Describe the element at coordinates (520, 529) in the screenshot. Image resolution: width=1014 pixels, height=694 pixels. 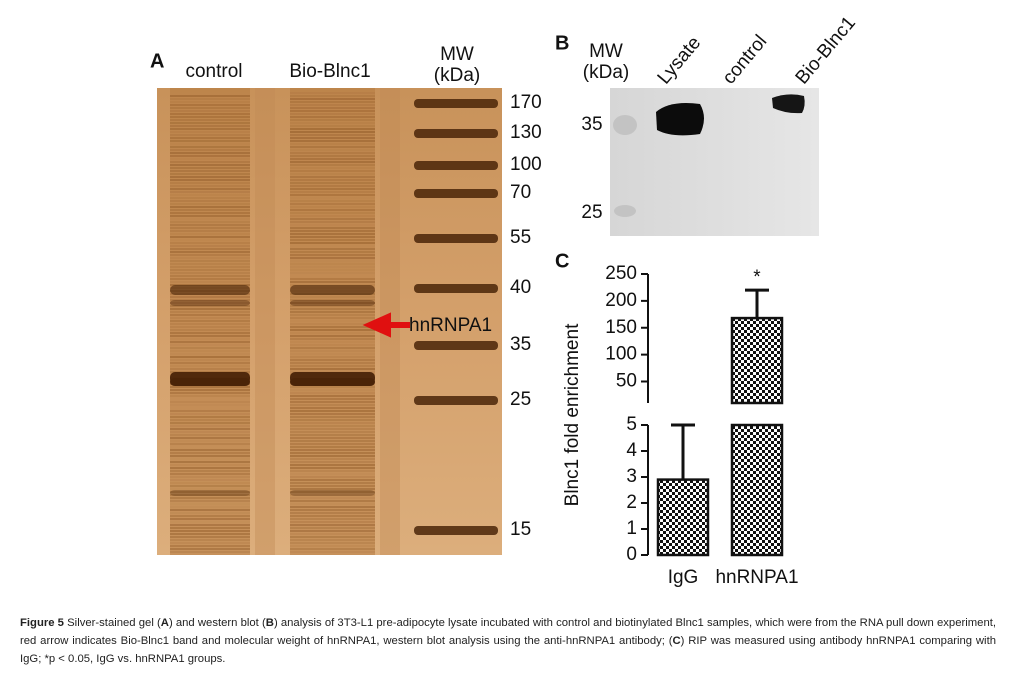
I see `mw-label: 15` at that location.